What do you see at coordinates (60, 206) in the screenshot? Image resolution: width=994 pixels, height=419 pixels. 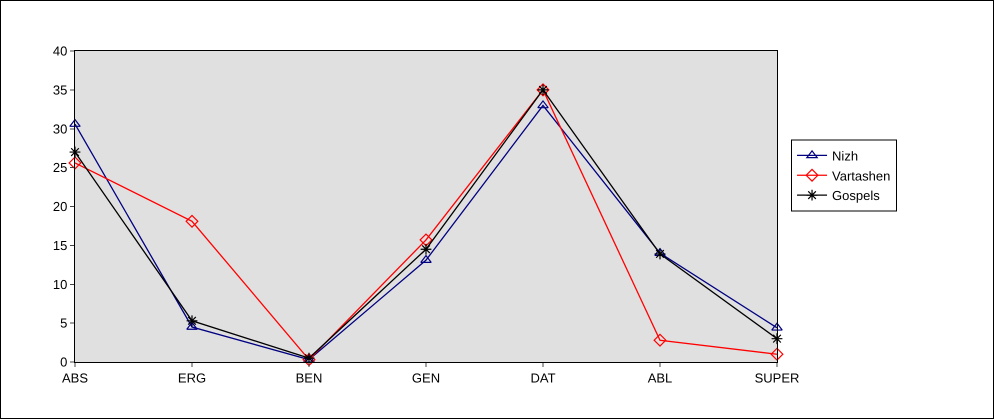 I see `y-tick-label: 20` at bounding box center [60, 206].